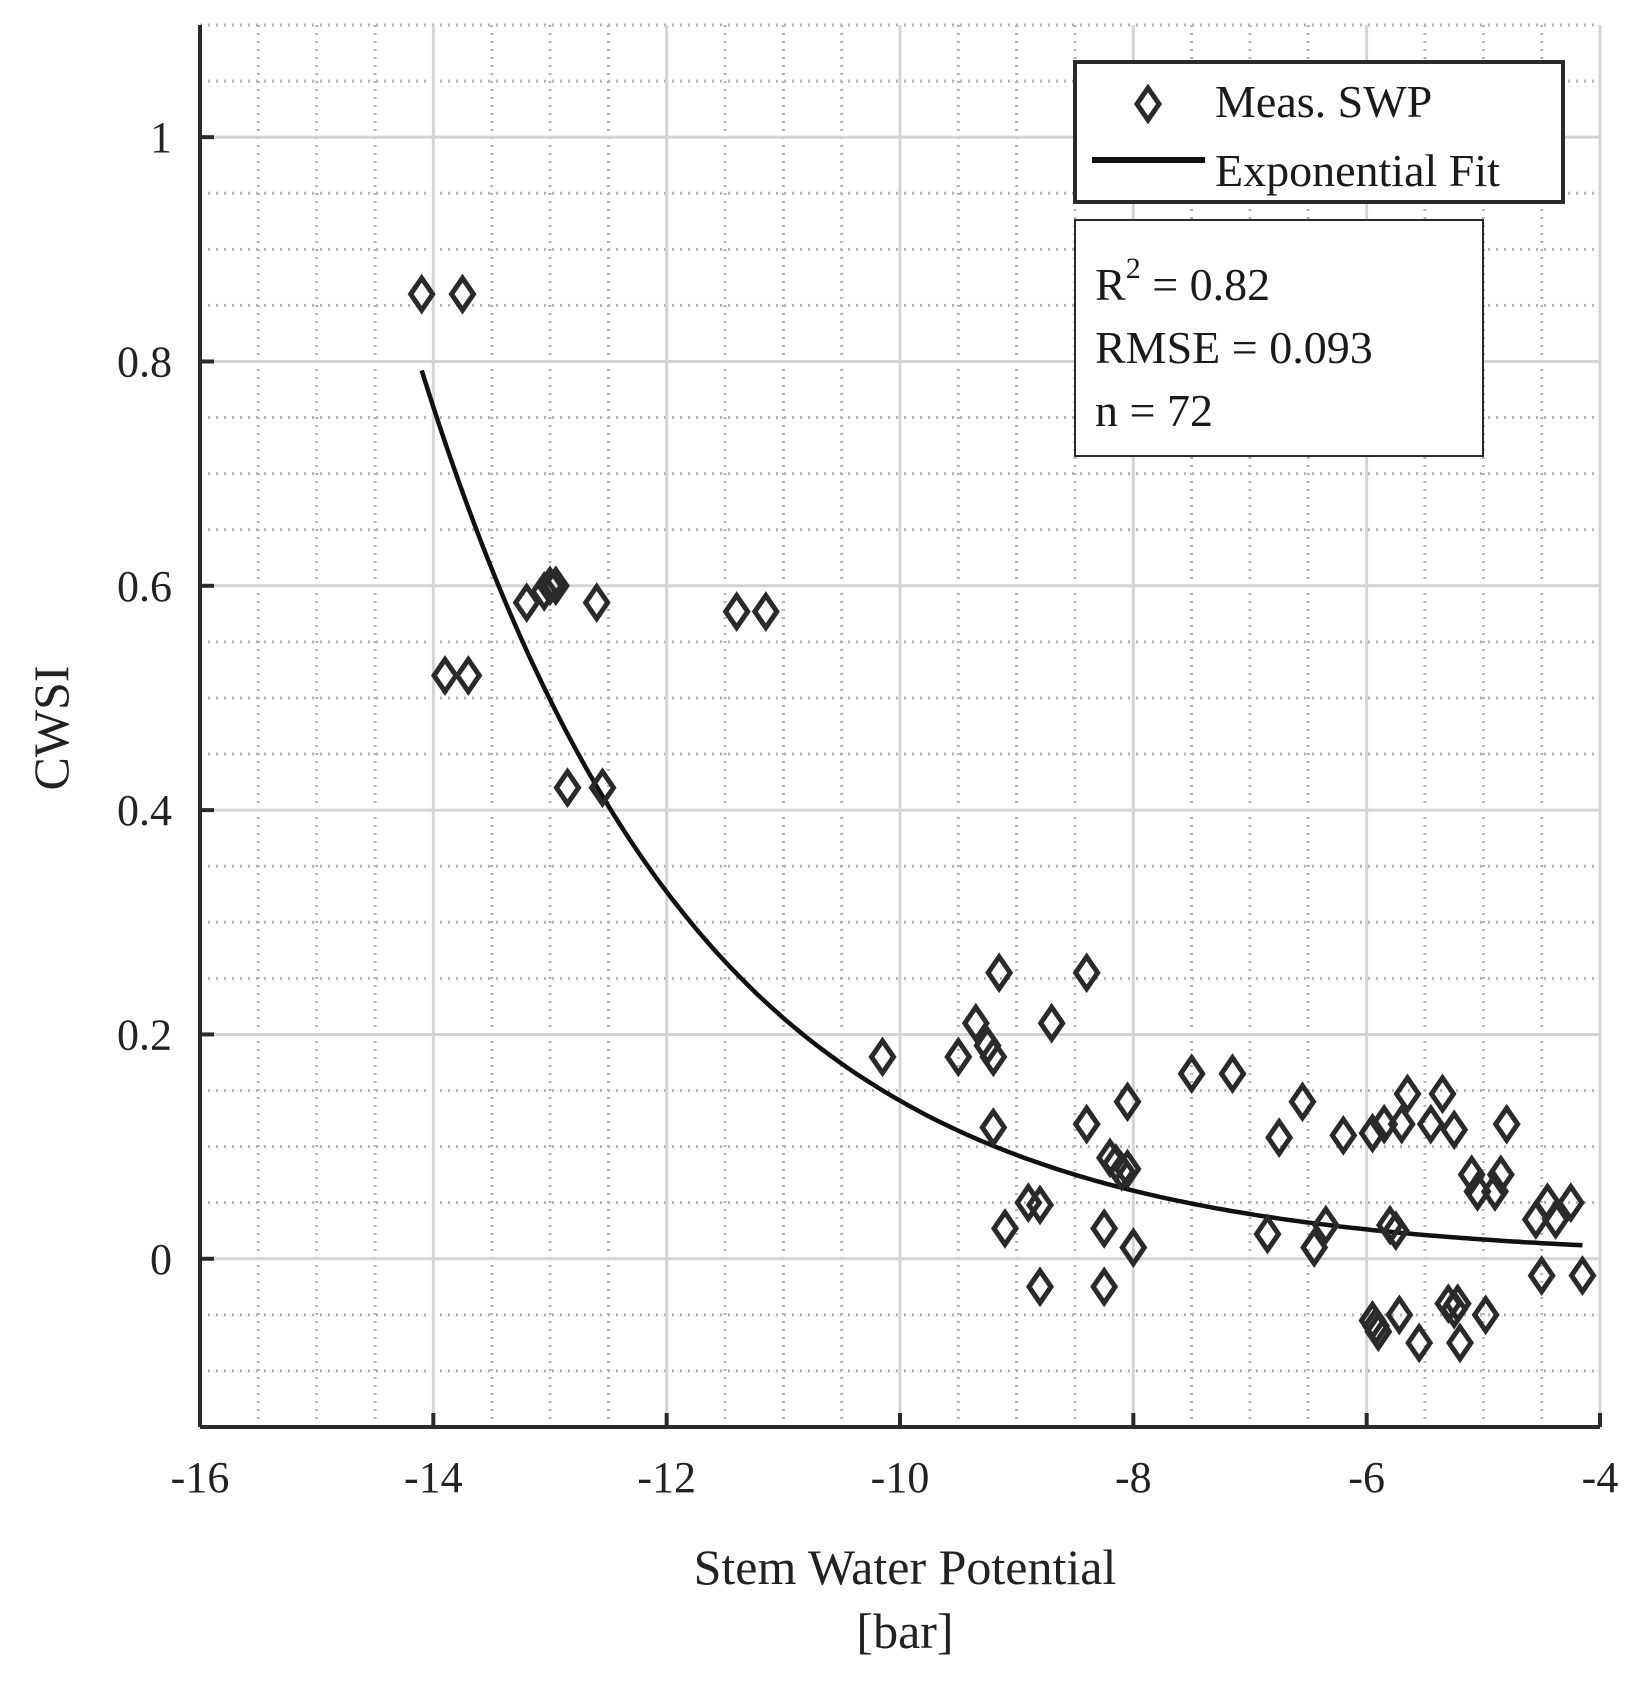 The height and width of the screenshot is (1684, 1637). Describe the element at coordinates (905, 1567) in the screenshot. I see `x-axis-title: Stem Water Potential` at that location.